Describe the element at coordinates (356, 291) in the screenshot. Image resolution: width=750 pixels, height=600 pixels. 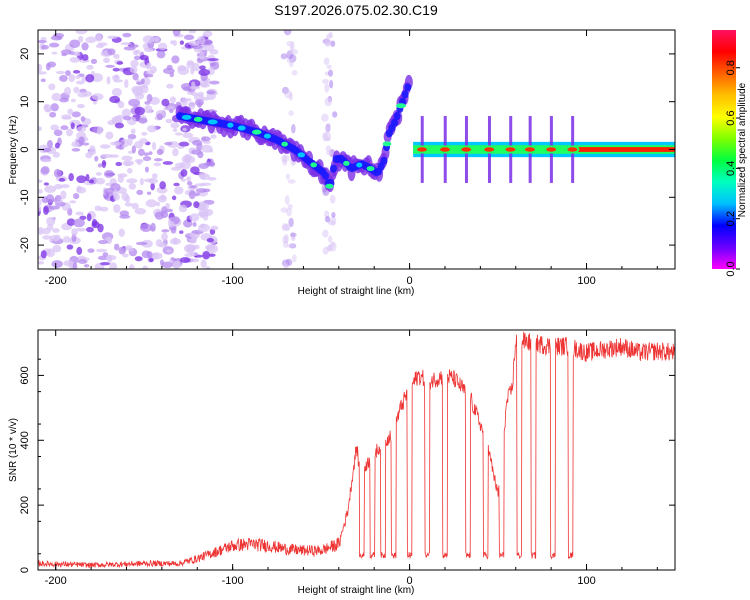
I see `spectrogram-xlabel: Height of straight line (km)` at that location.